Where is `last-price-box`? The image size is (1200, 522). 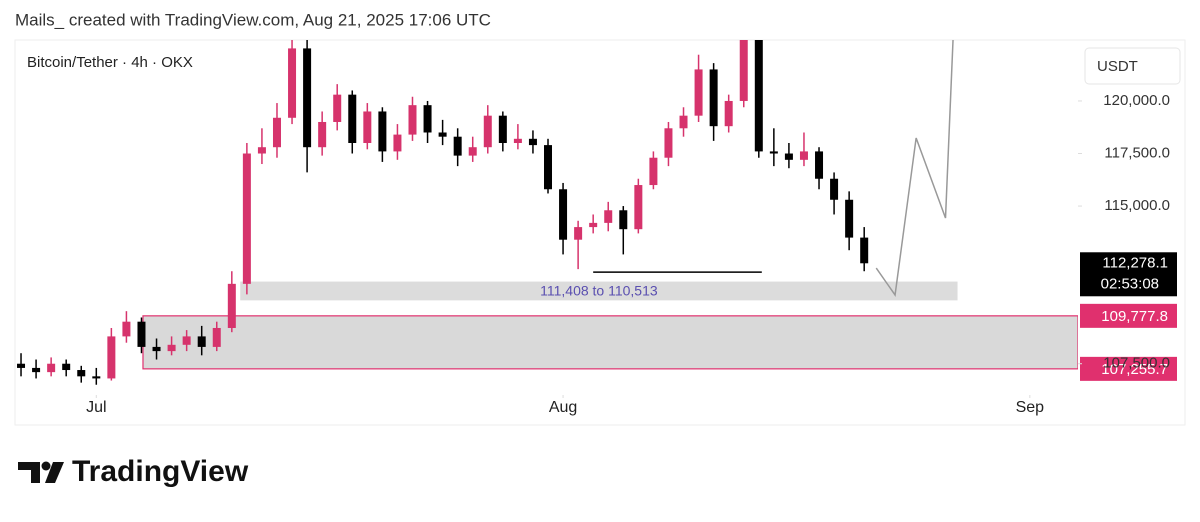 last-price-box is located at coordinates (1128, 274).